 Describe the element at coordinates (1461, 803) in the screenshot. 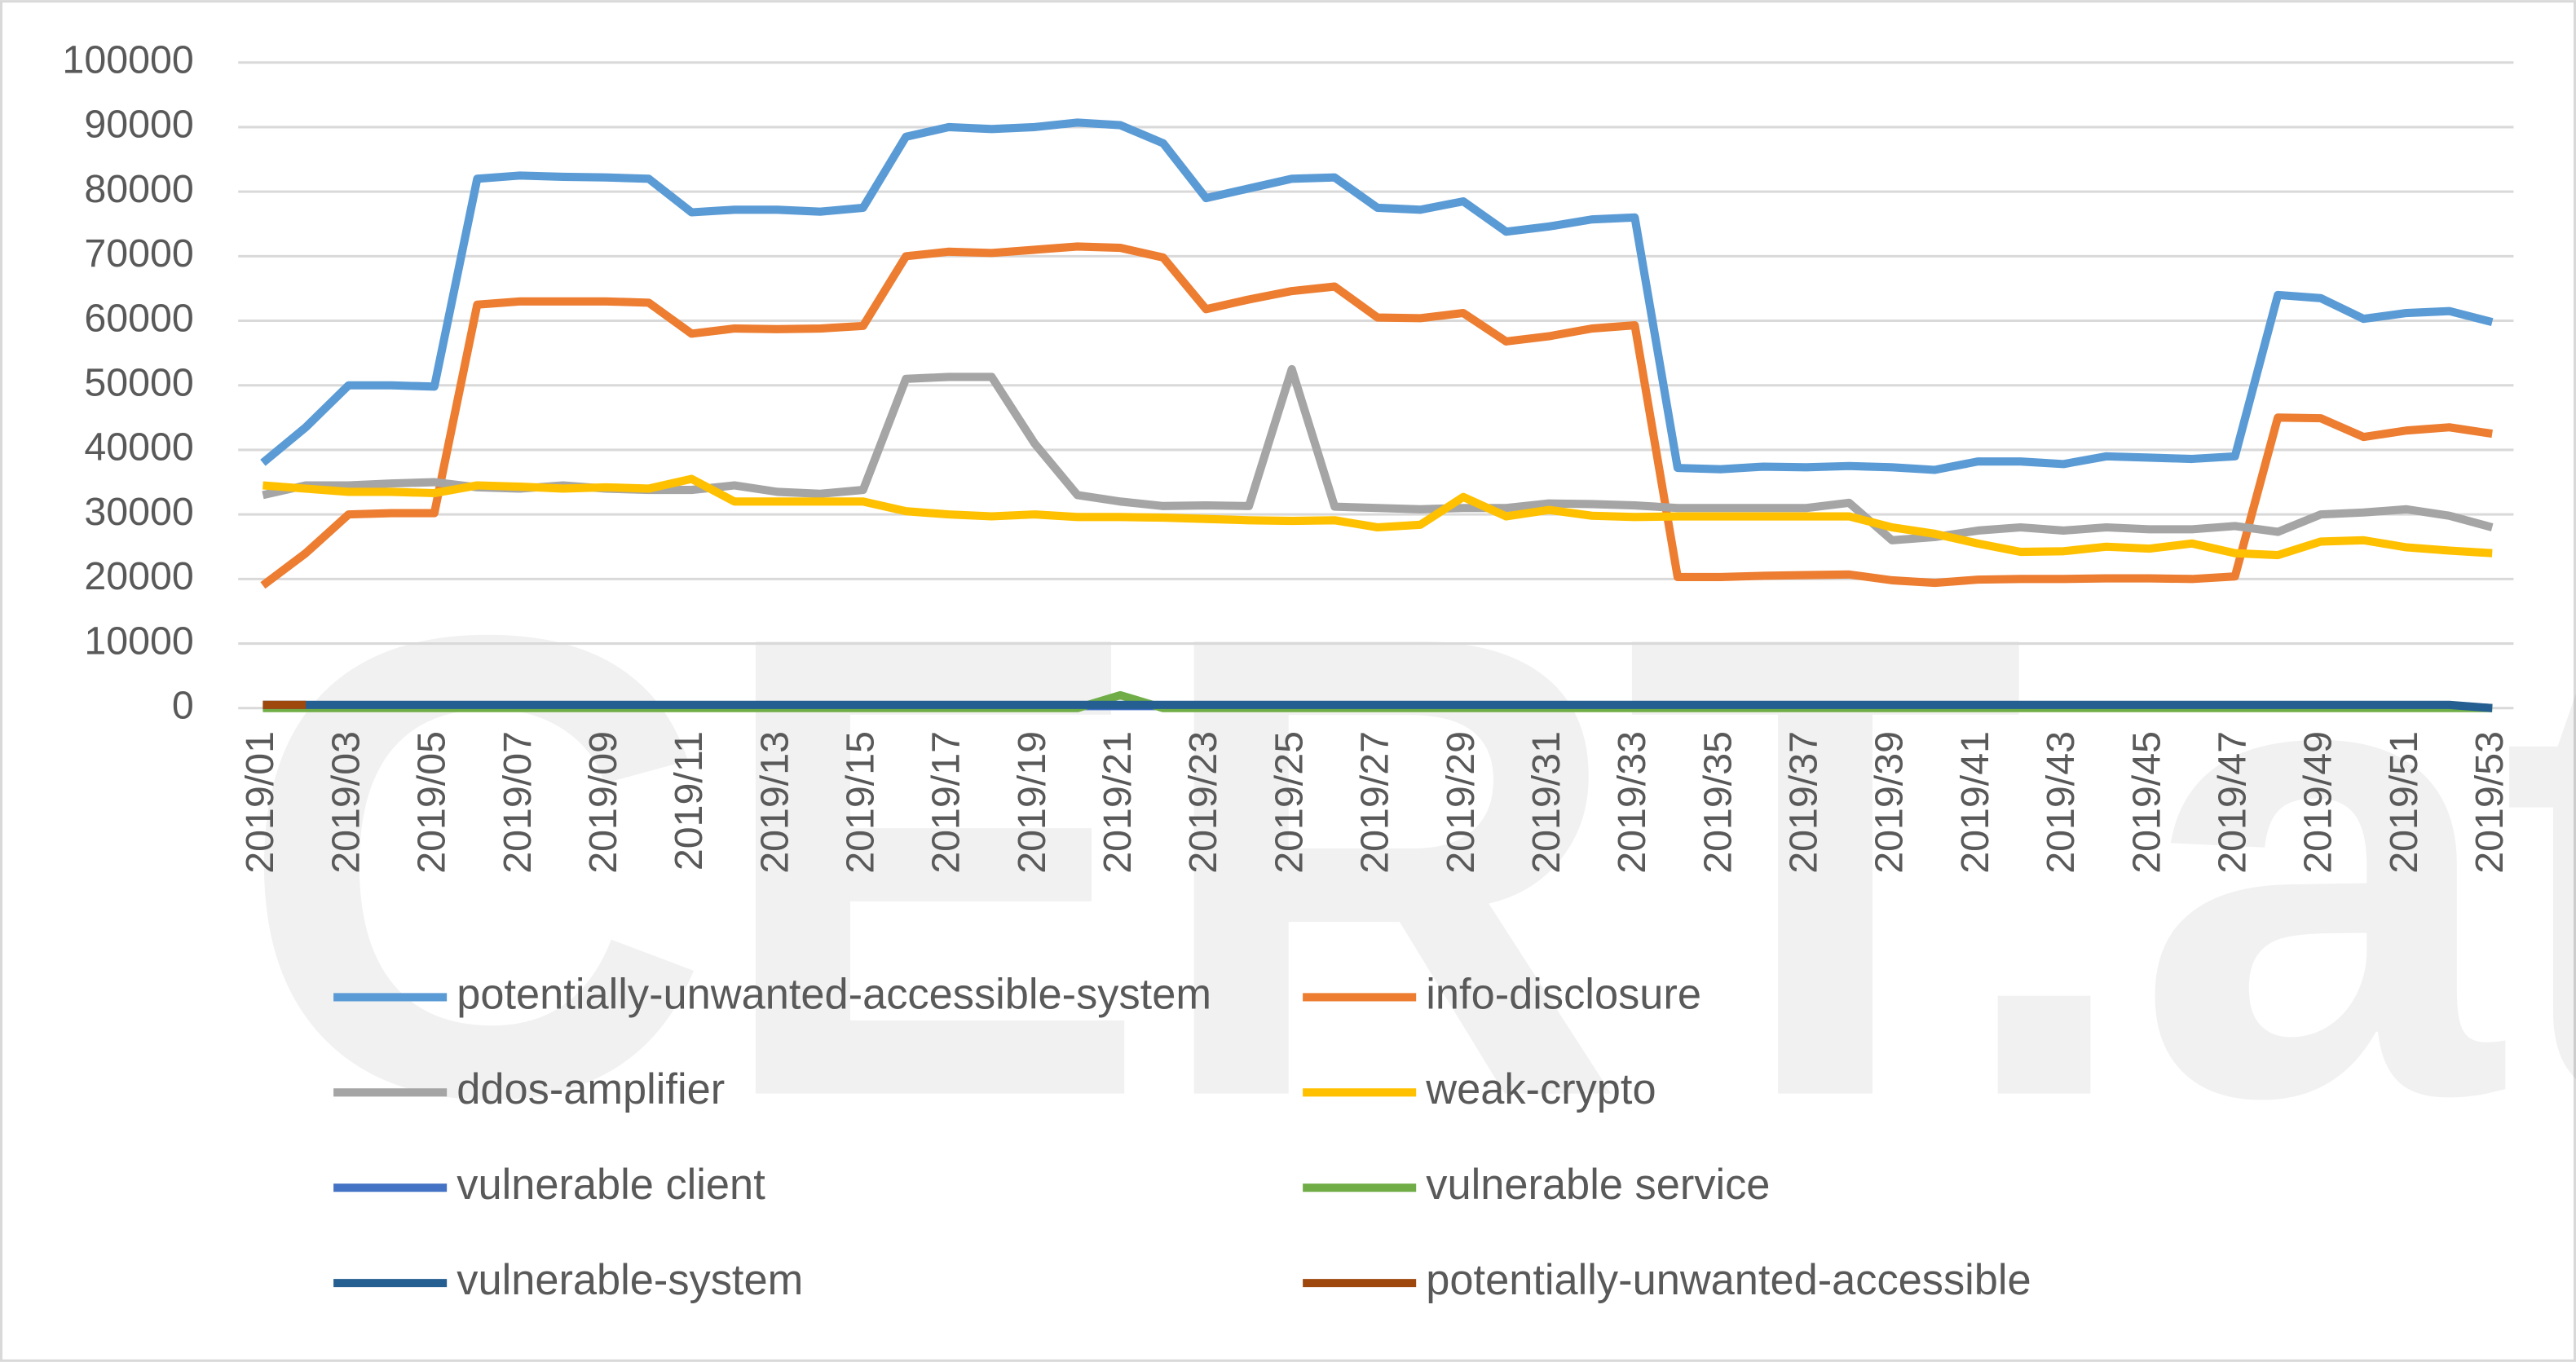

I see `x-tick-label: 2019/29` at that location.